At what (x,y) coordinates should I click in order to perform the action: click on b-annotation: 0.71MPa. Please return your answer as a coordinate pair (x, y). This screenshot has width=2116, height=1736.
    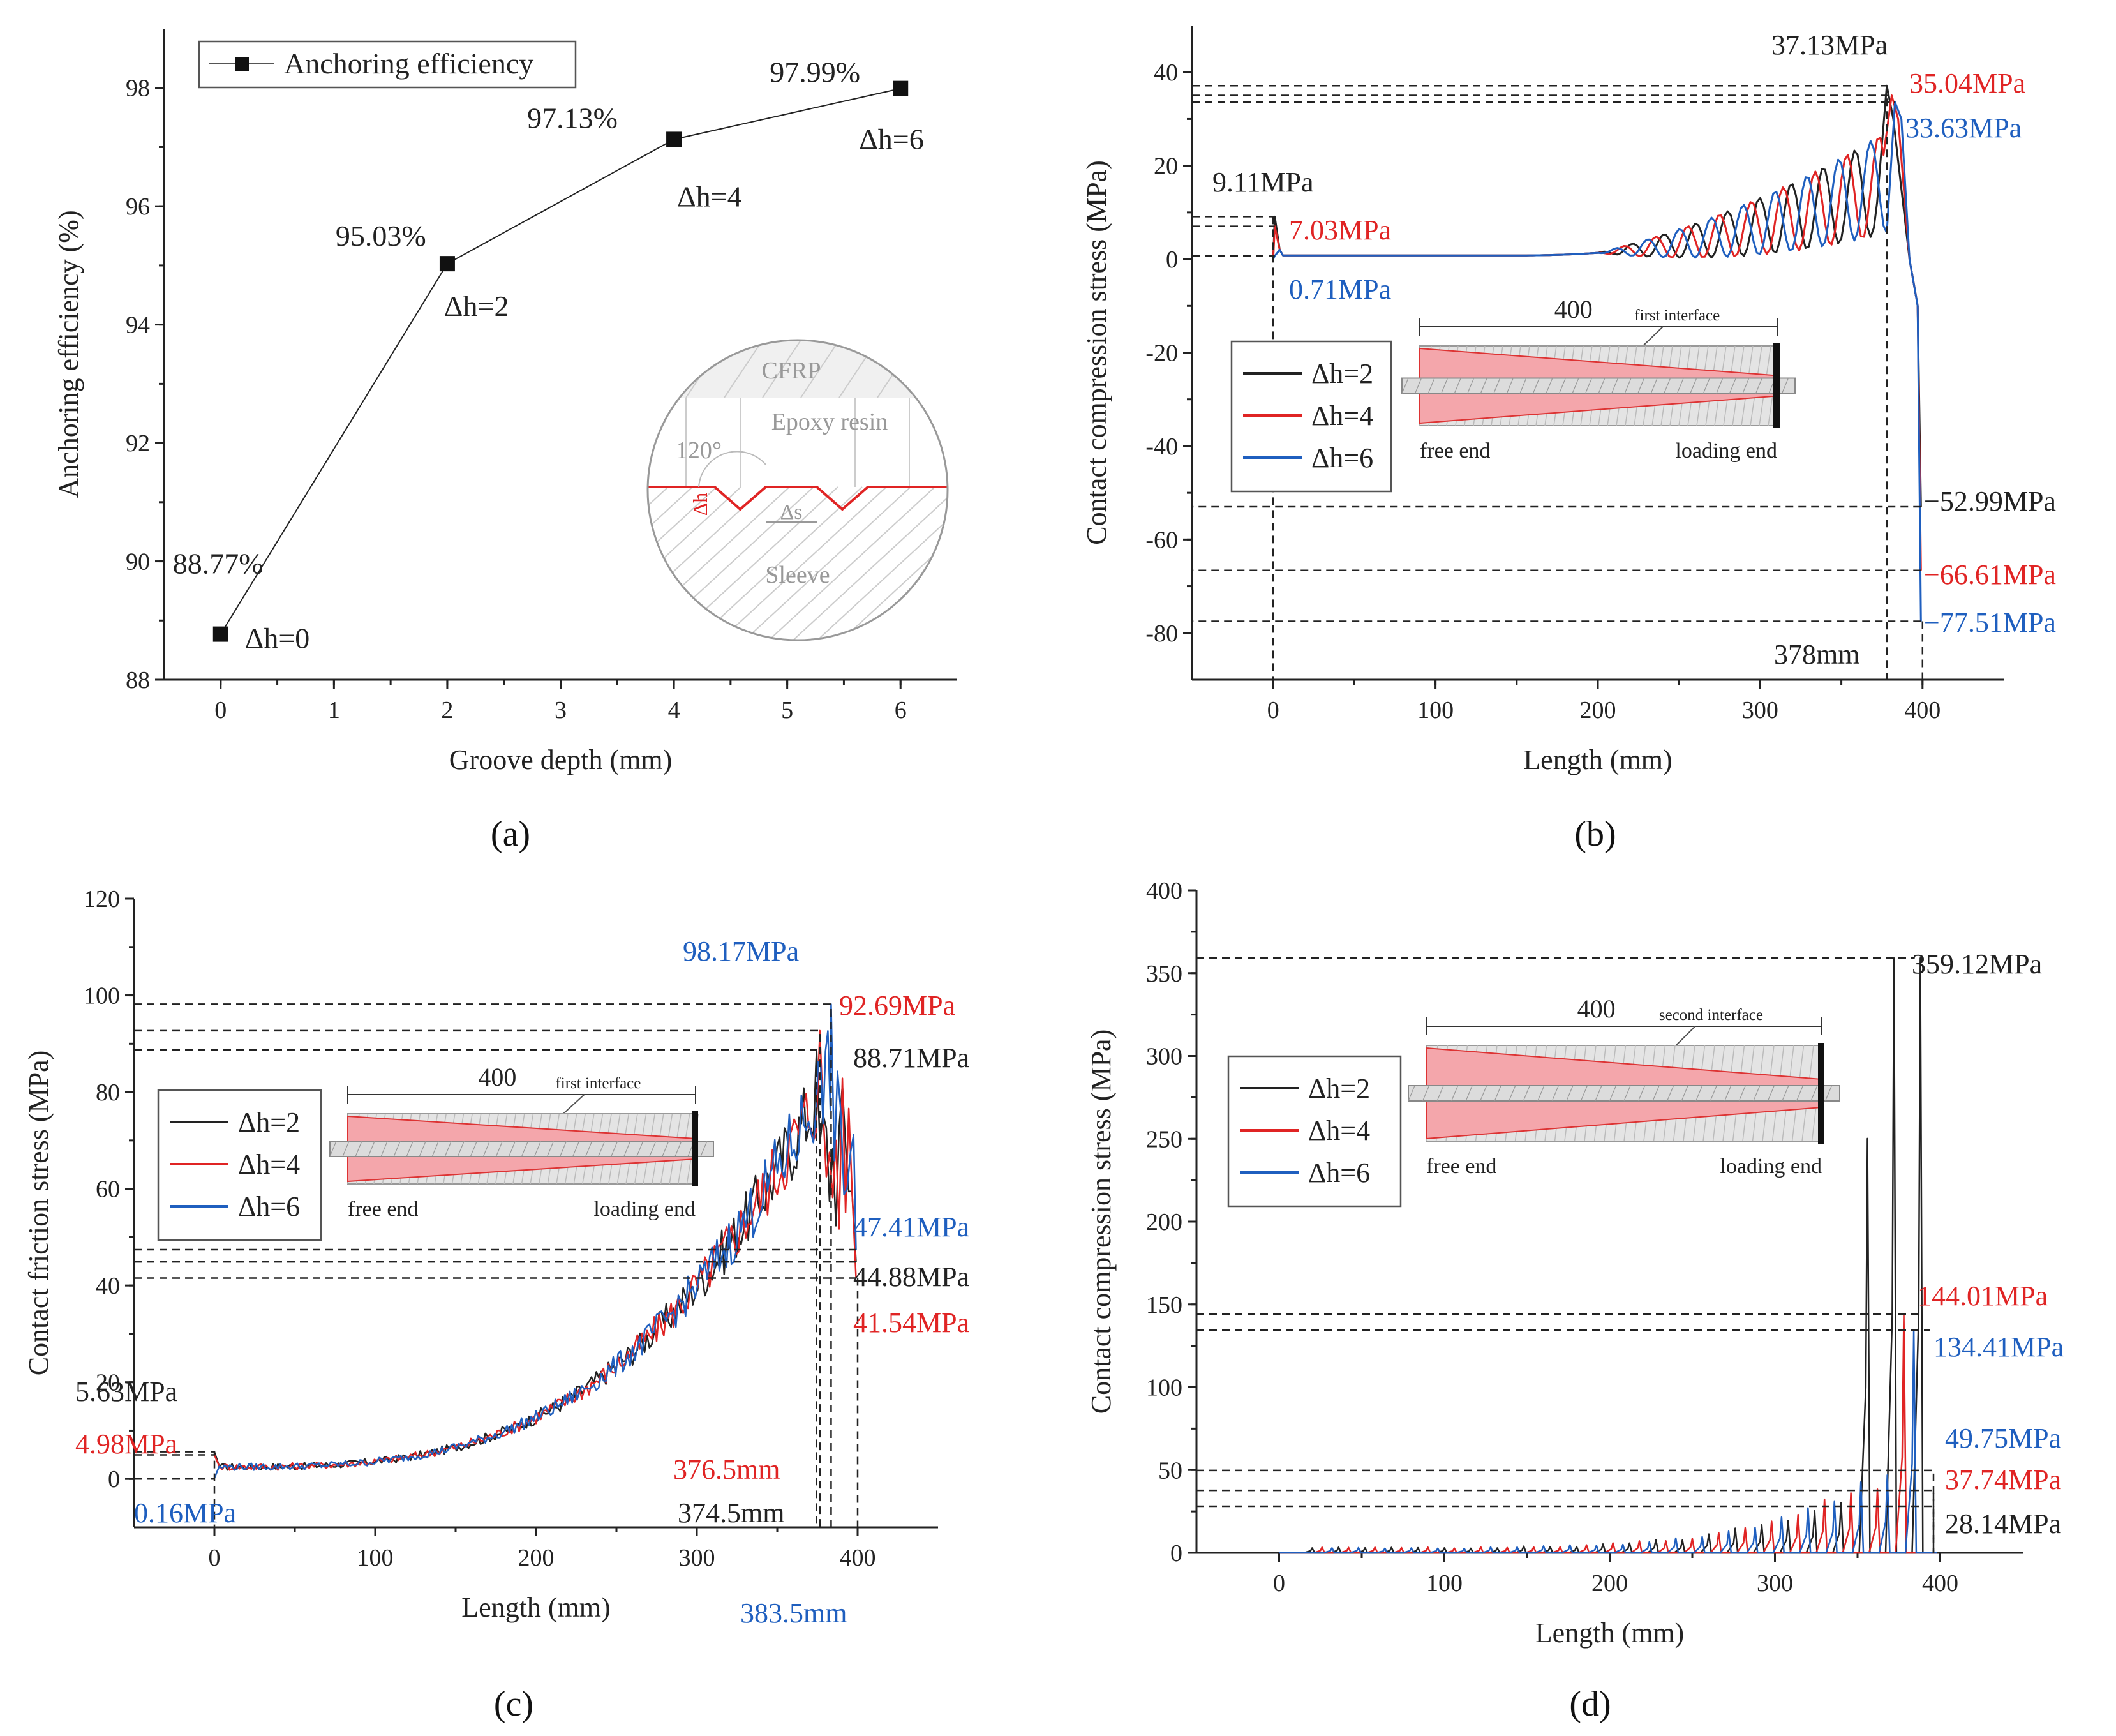
    Looking at the image, I should click on (1340, 289).